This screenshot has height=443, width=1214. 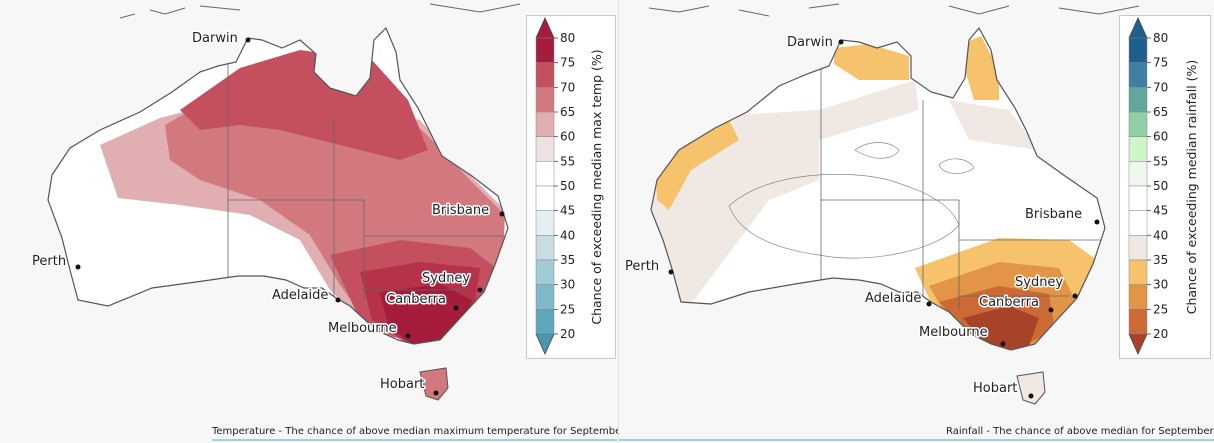 What do you see at coordinates (1160, 63) in the screenshot?
I see `rainfall-colorbar-tick-label: 75` at bounding box center [1160, 63].